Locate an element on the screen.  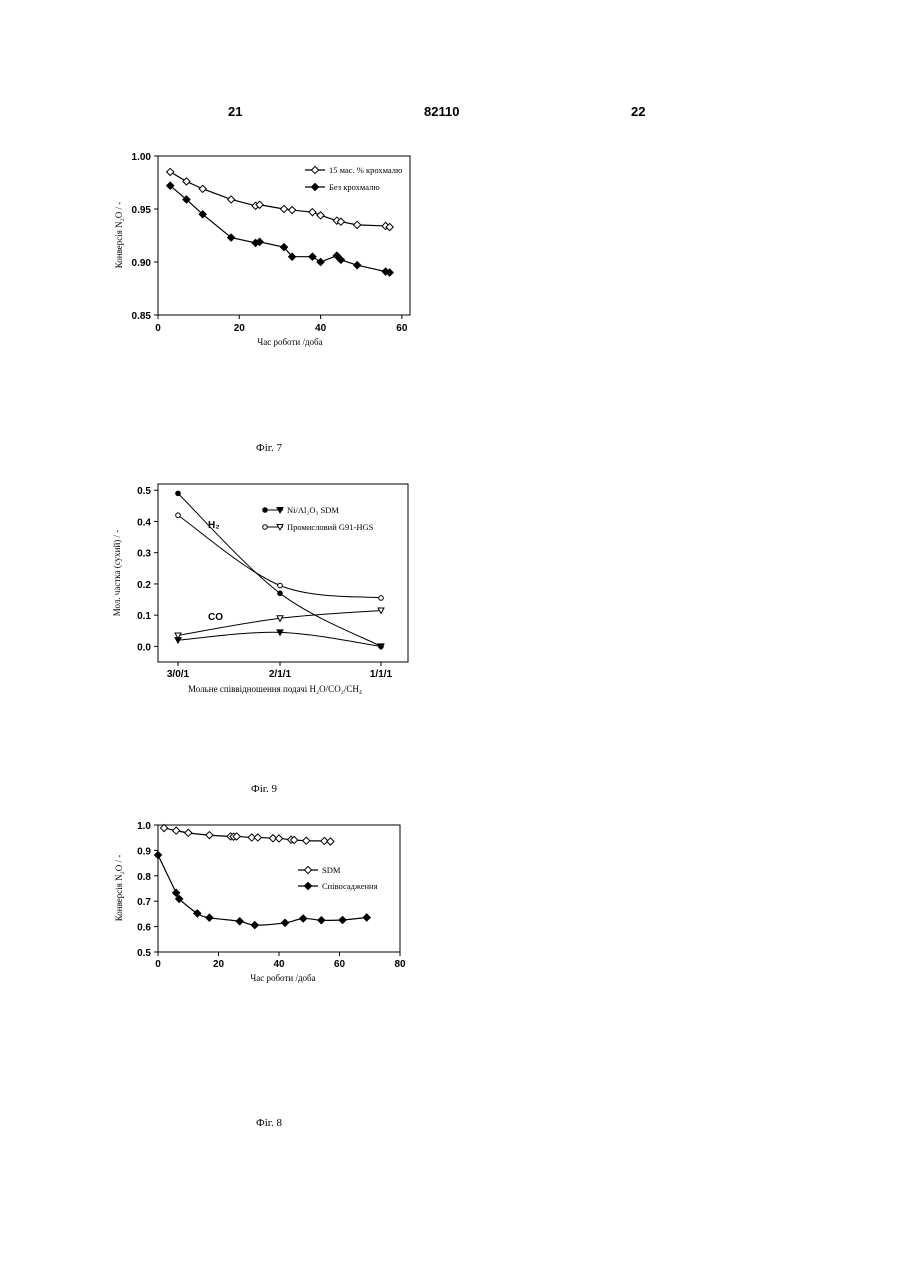
x-tick-label: 3/0/1 is located at coordinates (178, 674).